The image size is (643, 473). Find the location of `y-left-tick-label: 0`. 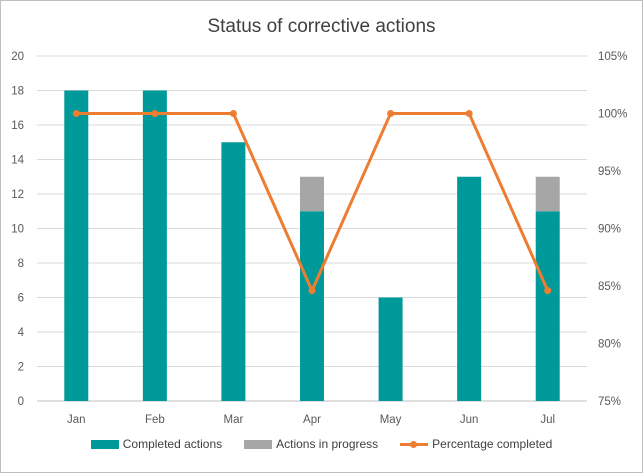

y-left-tick-label: 0 is located at coordinates (21, 402).